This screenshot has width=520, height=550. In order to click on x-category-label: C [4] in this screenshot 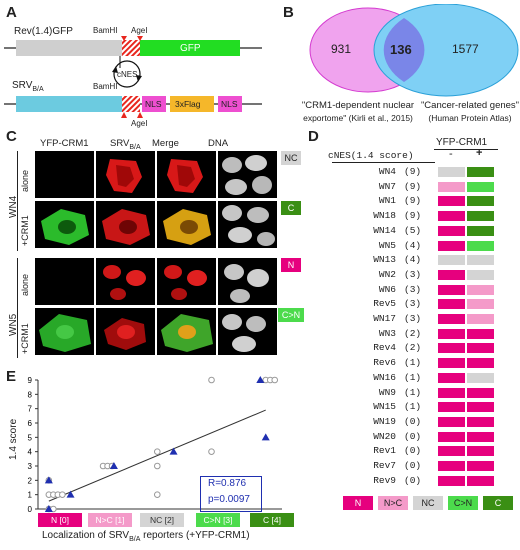, I will do `click(272, 520)`.